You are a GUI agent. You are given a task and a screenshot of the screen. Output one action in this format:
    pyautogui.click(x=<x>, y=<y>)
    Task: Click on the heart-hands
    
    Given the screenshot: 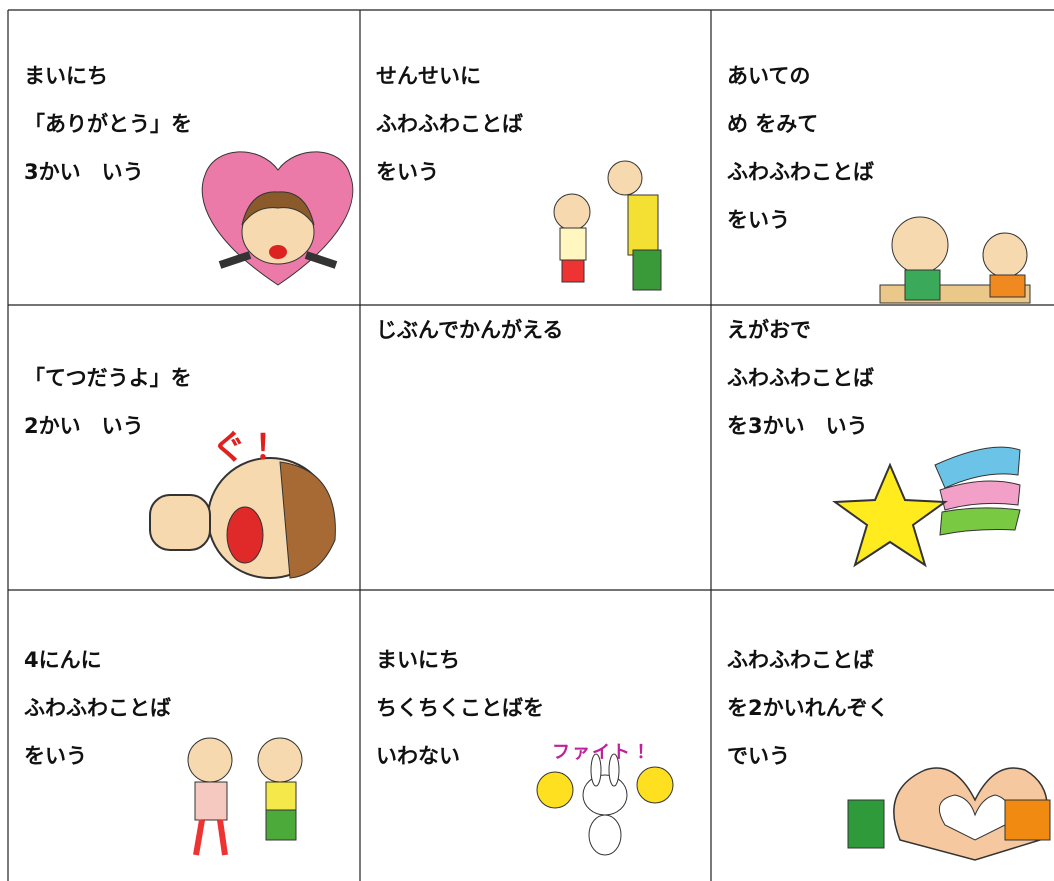 What is the action you would take?
    pyautogui.click(x=949, y=814)
    